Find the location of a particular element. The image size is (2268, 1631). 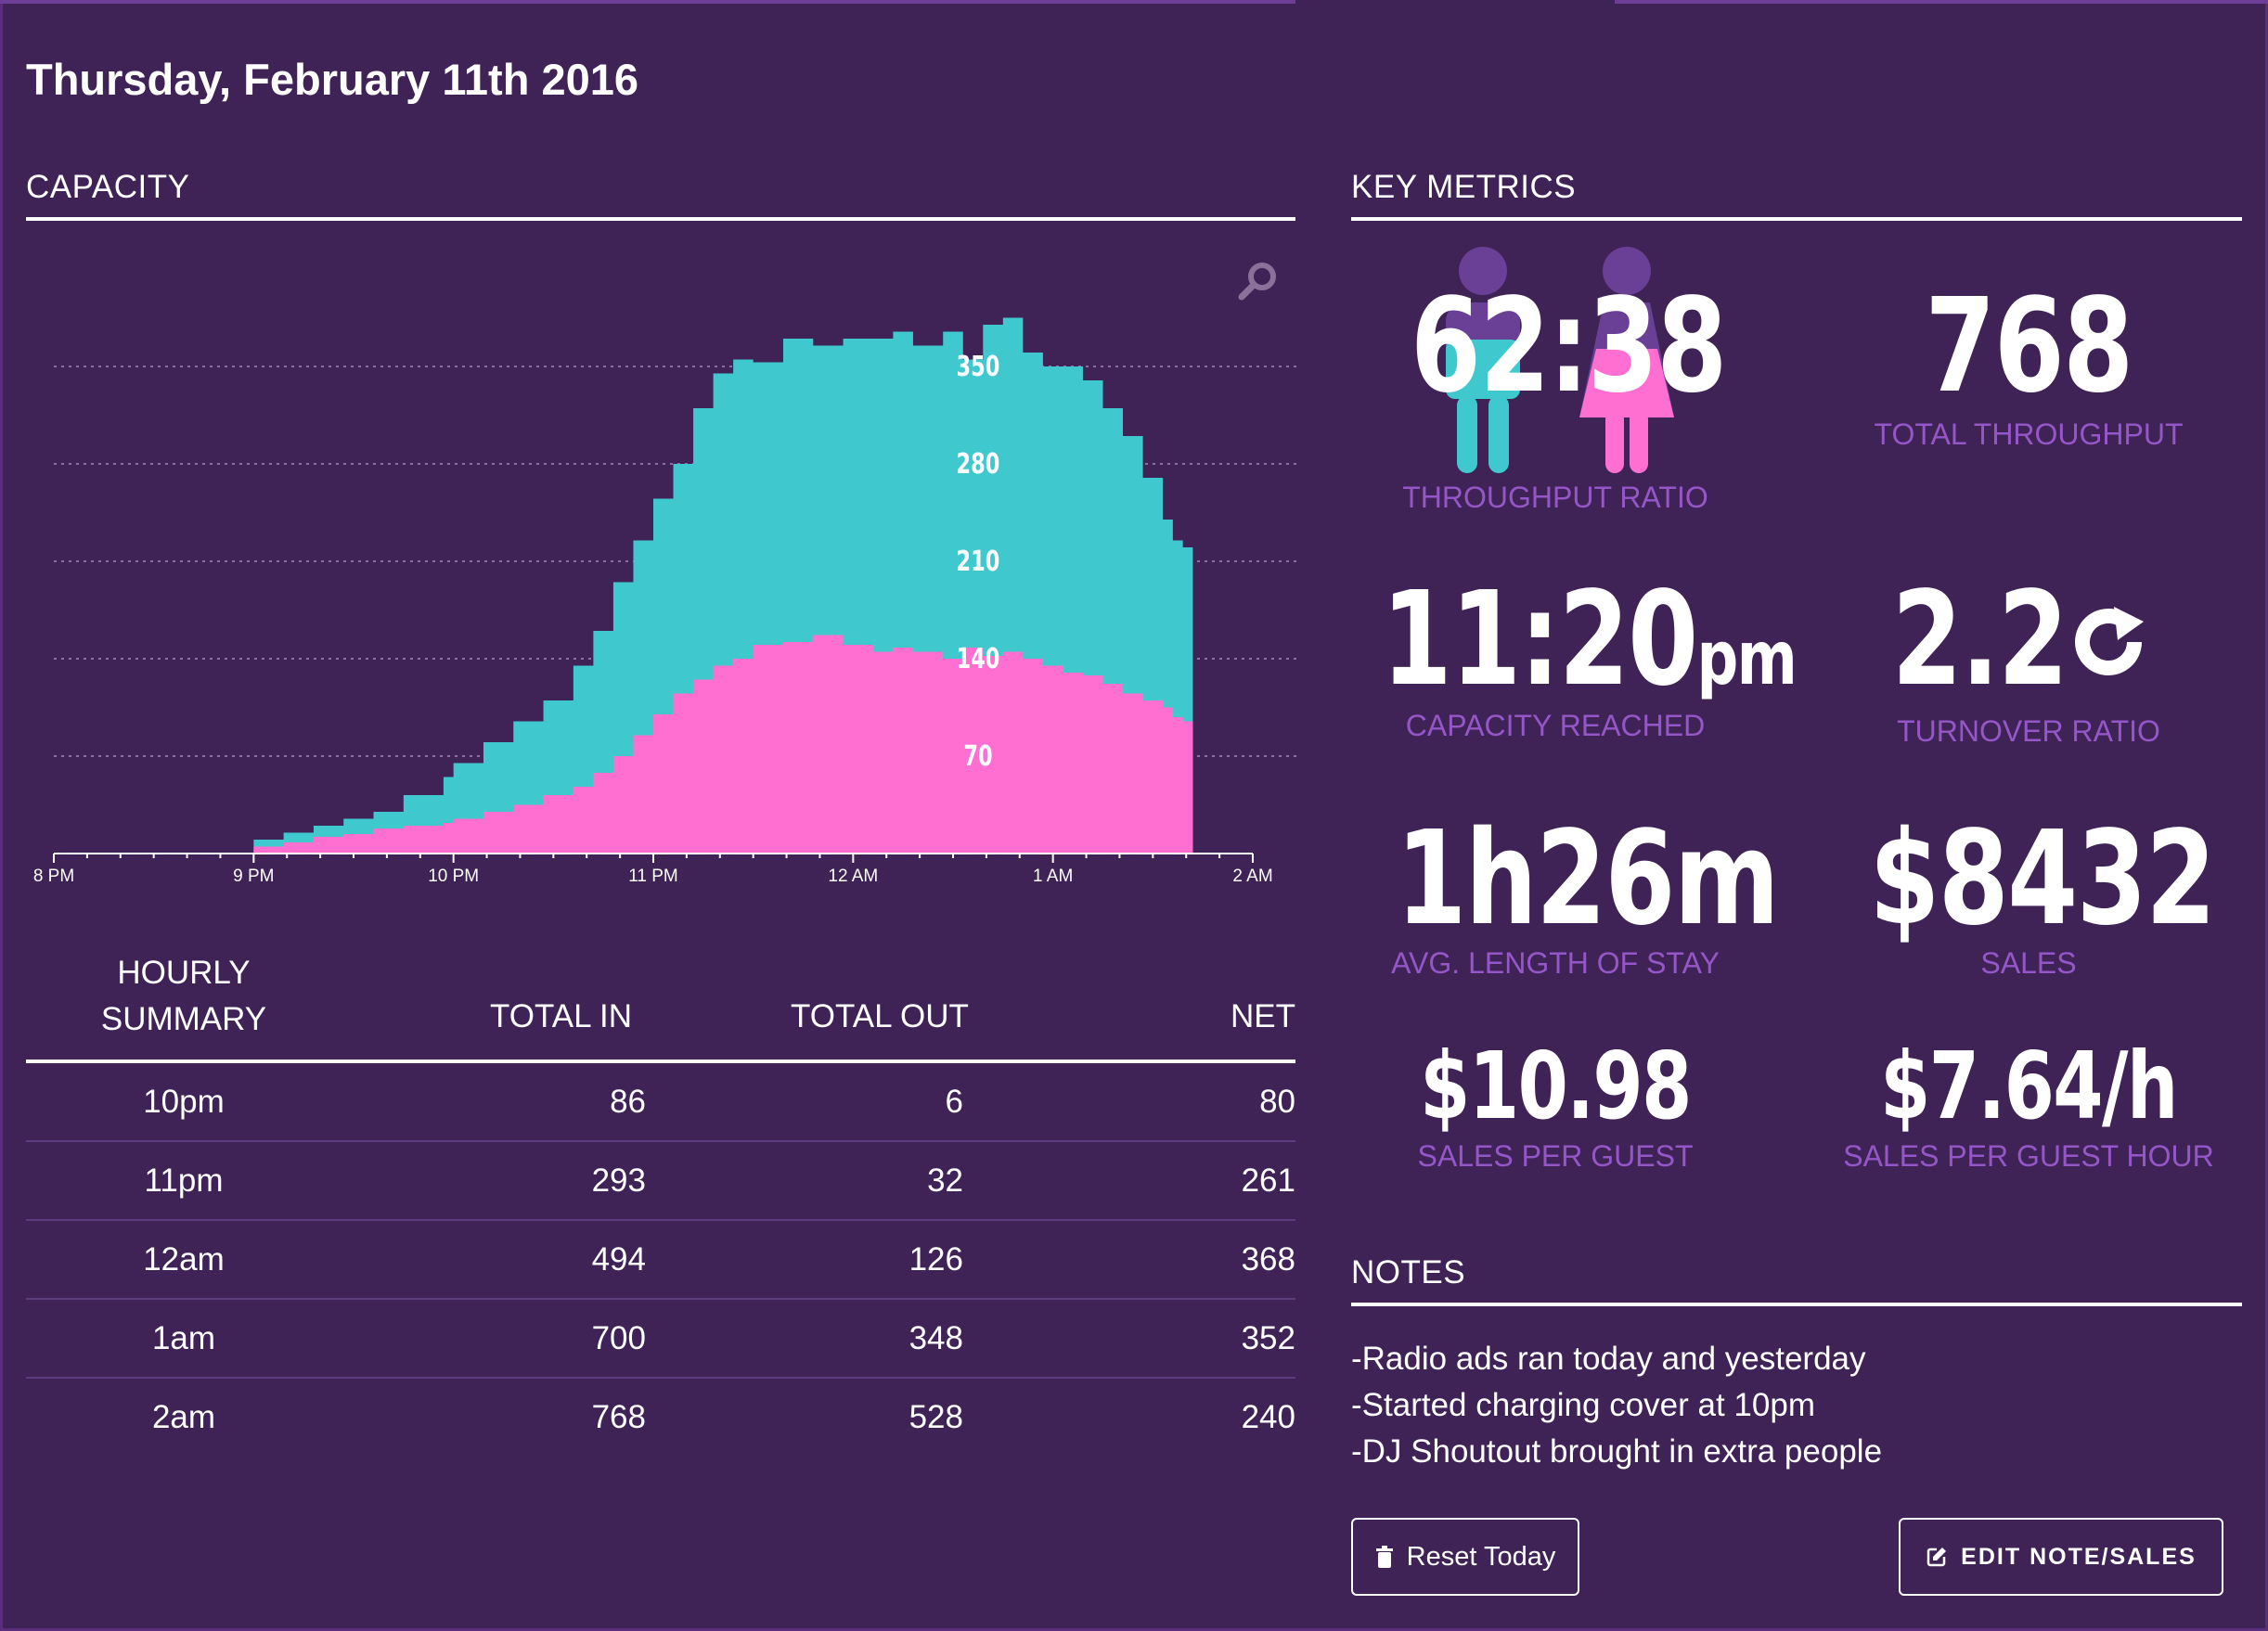

avg-stay-label: AVG. LENGTH OF STAY is located at coordinates (1555, 963).